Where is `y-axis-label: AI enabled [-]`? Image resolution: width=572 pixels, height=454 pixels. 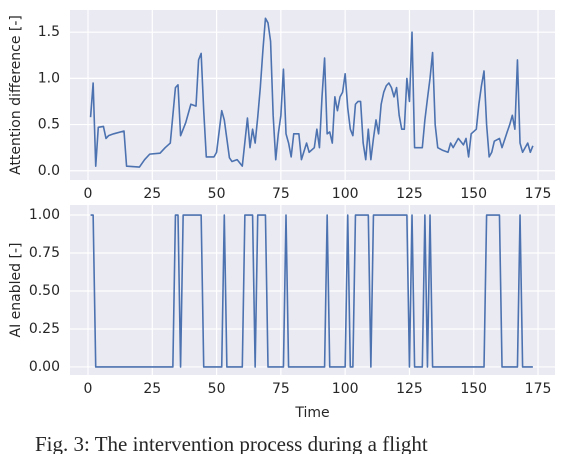
y-axis-label: AI enabled [-] is located at coordinates (16, 290).